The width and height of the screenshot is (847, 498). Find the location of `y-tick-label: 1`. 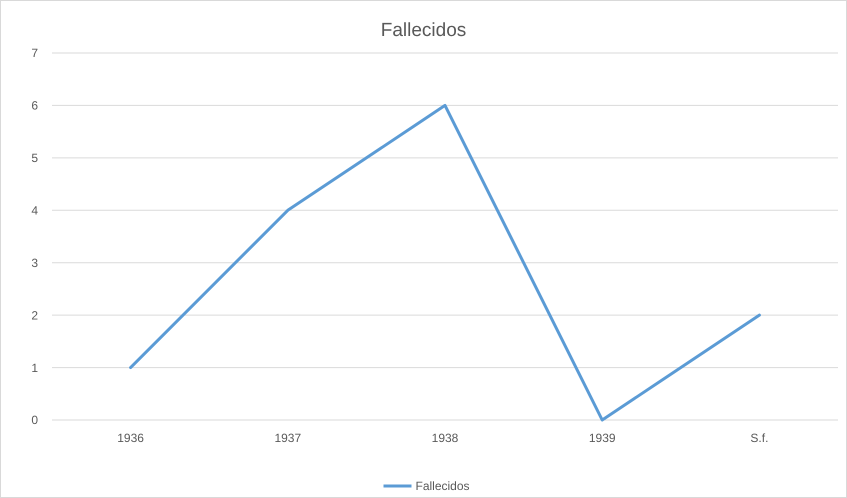

y-tick-label: 1 is located at coordinates (34, 367).